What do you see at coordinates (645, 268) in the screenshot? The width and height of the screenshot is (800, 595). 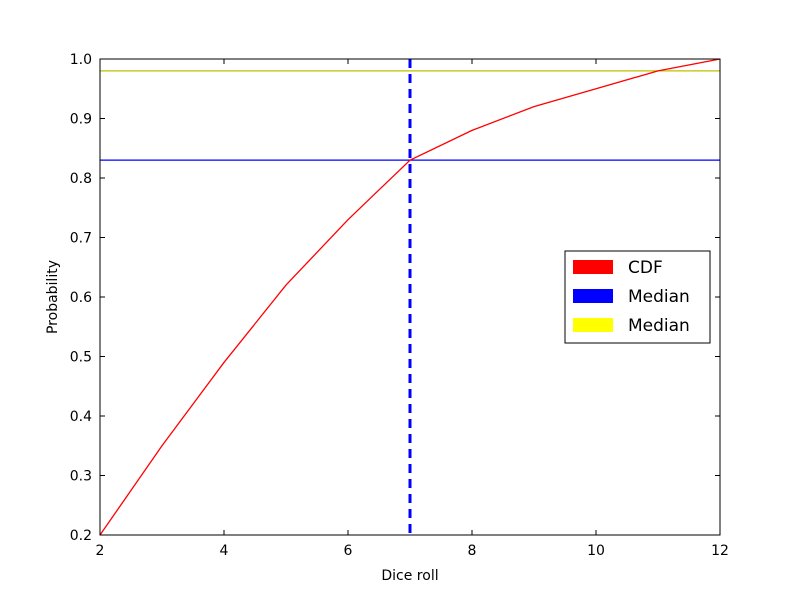 I see `legend-label-cdf: CDF` at bounding box center [645, 268].